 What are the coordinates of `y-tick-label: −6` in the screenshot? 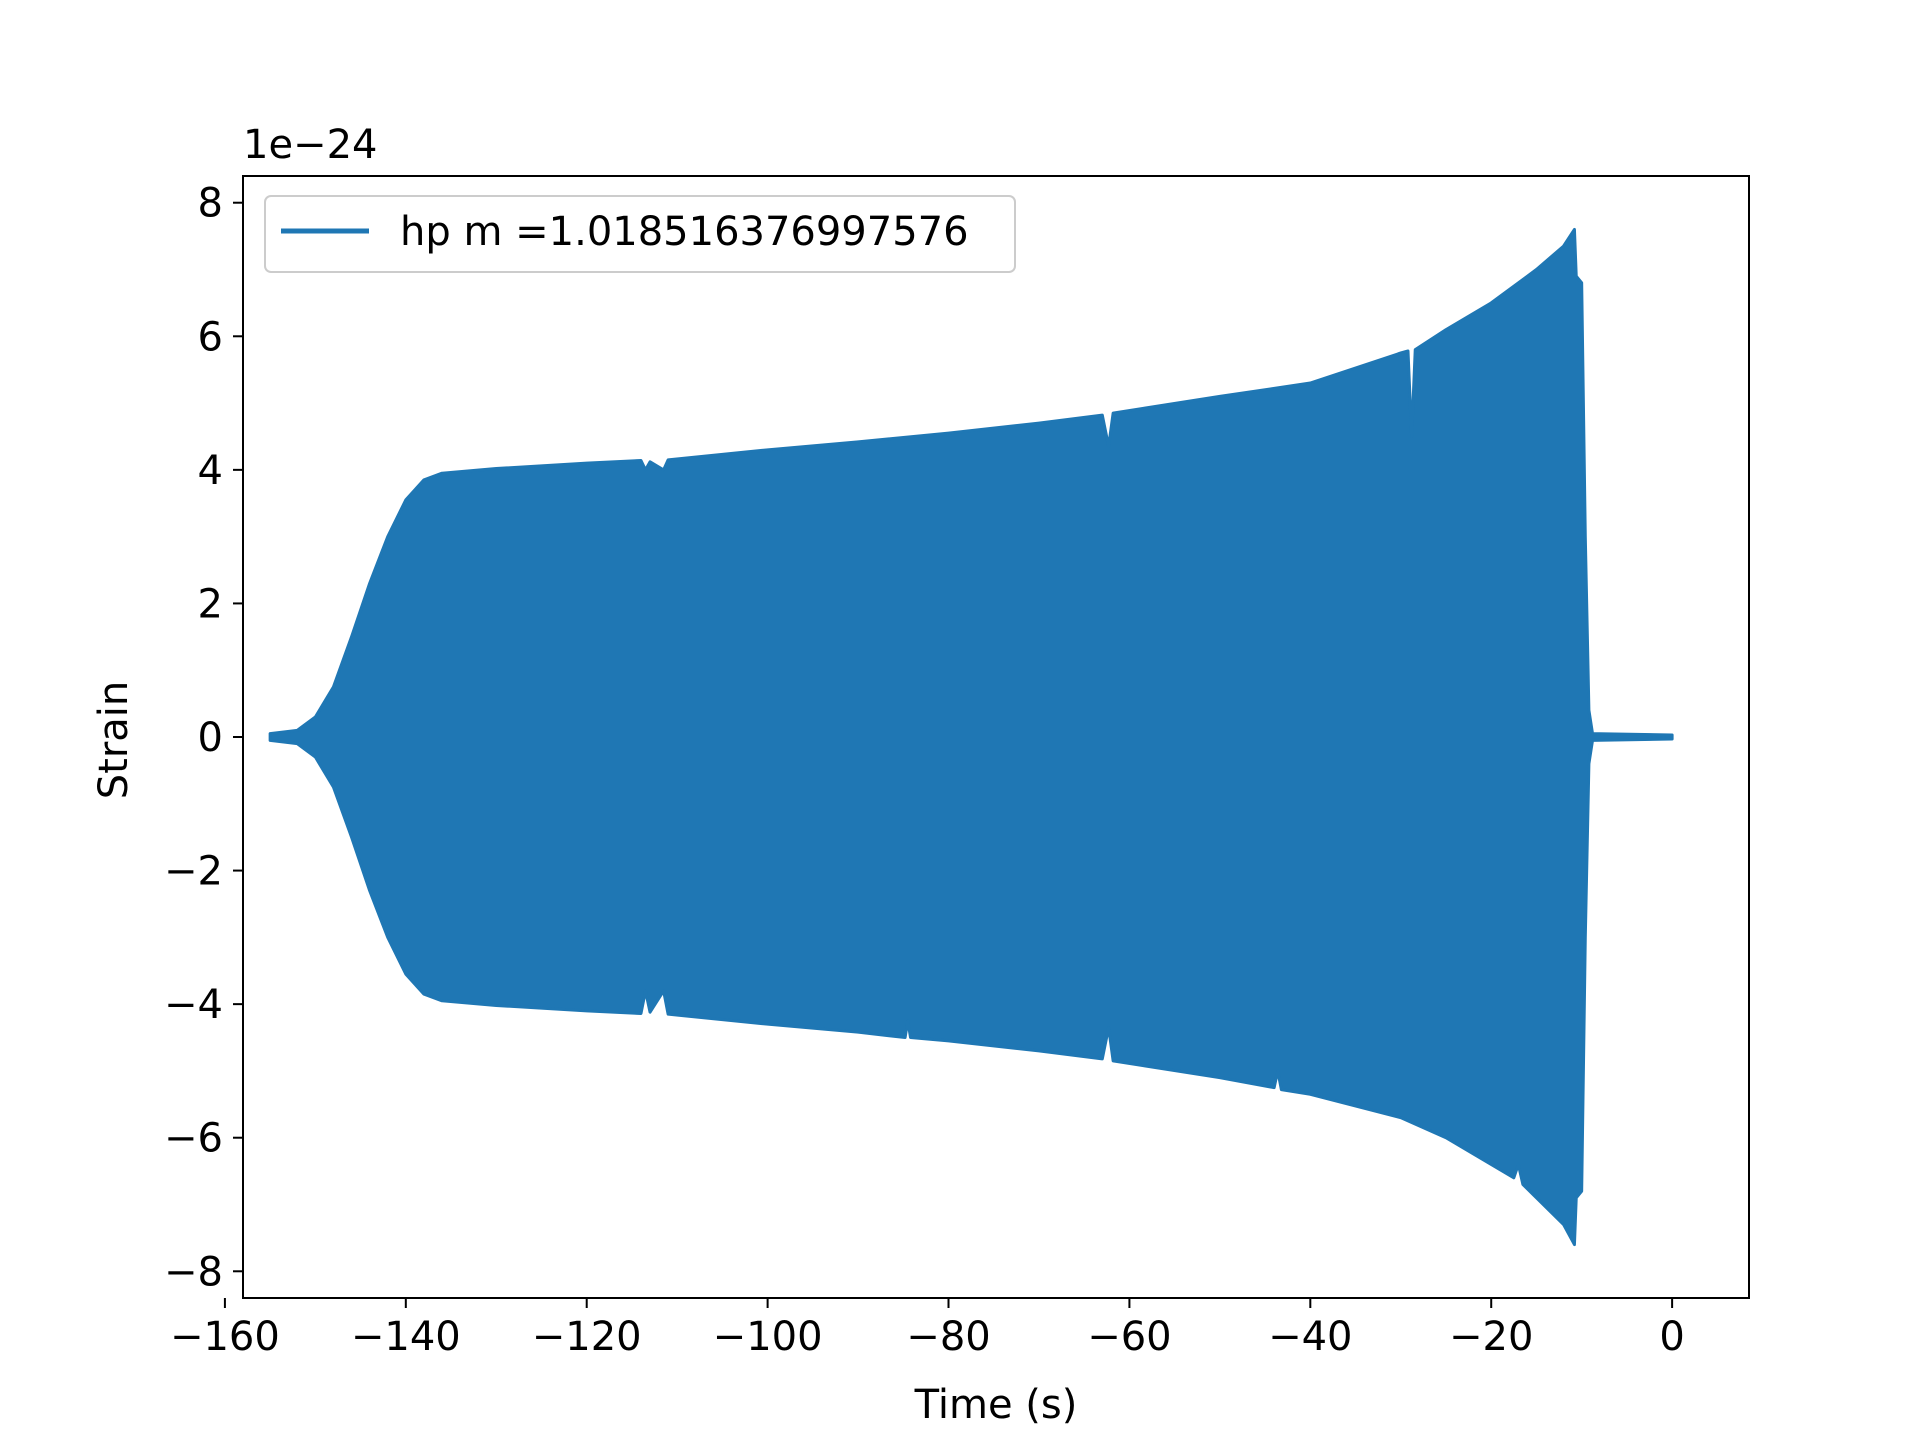 It's located at (193, 1139).